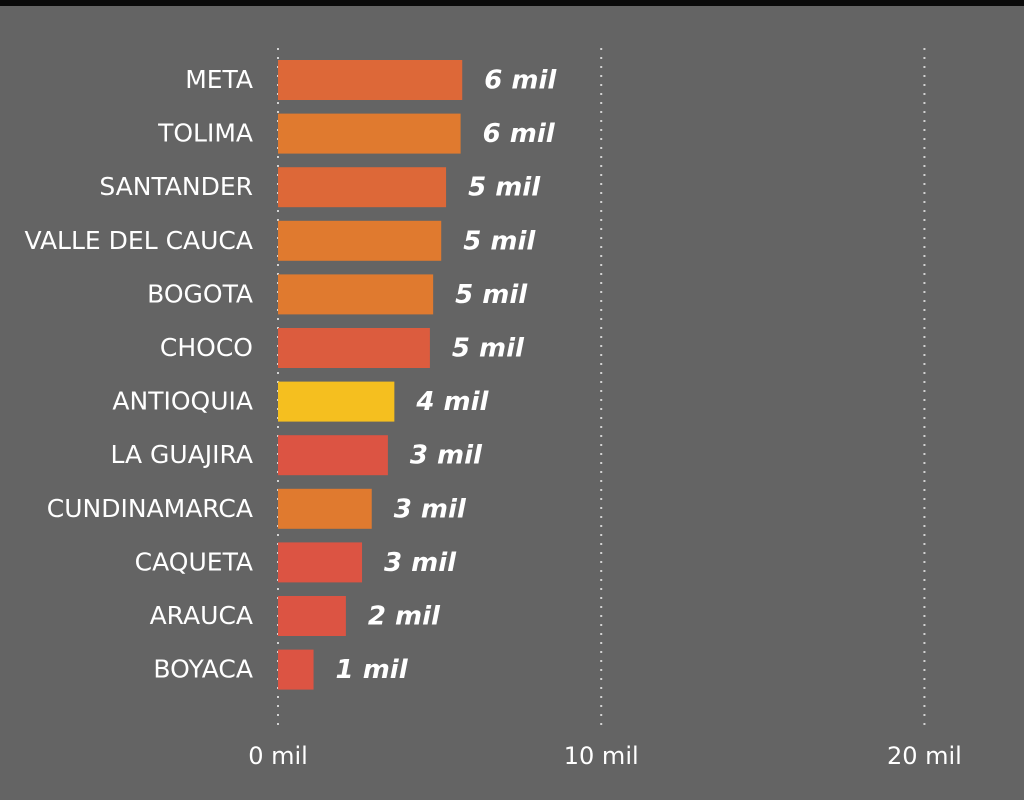 The height and width of the screenshot is (800, 1024). What do you see at coordinates (181, 454) in the screenshot?
I see `category-label: LA GUAJIRA` at bounding box center [181, 454].